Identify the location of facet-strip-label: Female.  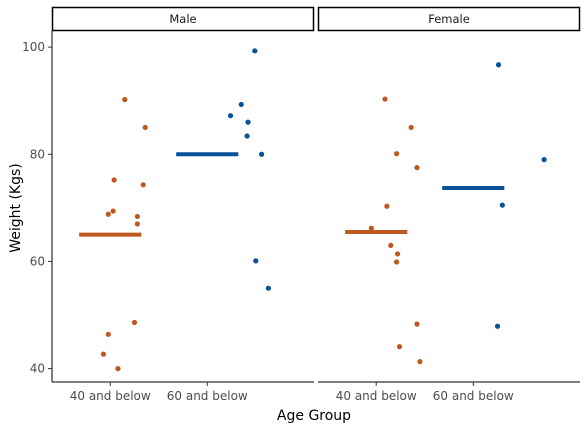
(449, 19).